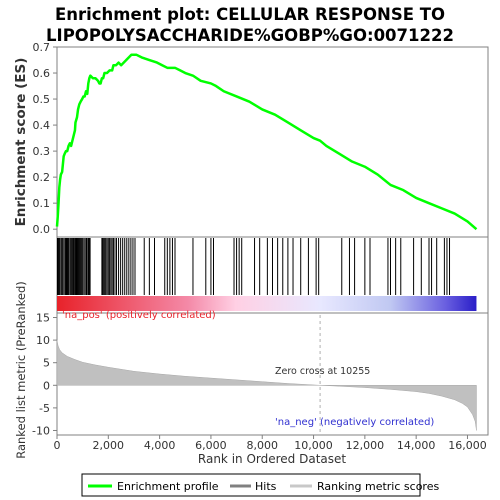 This screenshot has height=500, width=500. What do you see at coordinates (57, 445) in the screenshot?
I see `x-tick-label: 0` at bounding box center [57, 445].